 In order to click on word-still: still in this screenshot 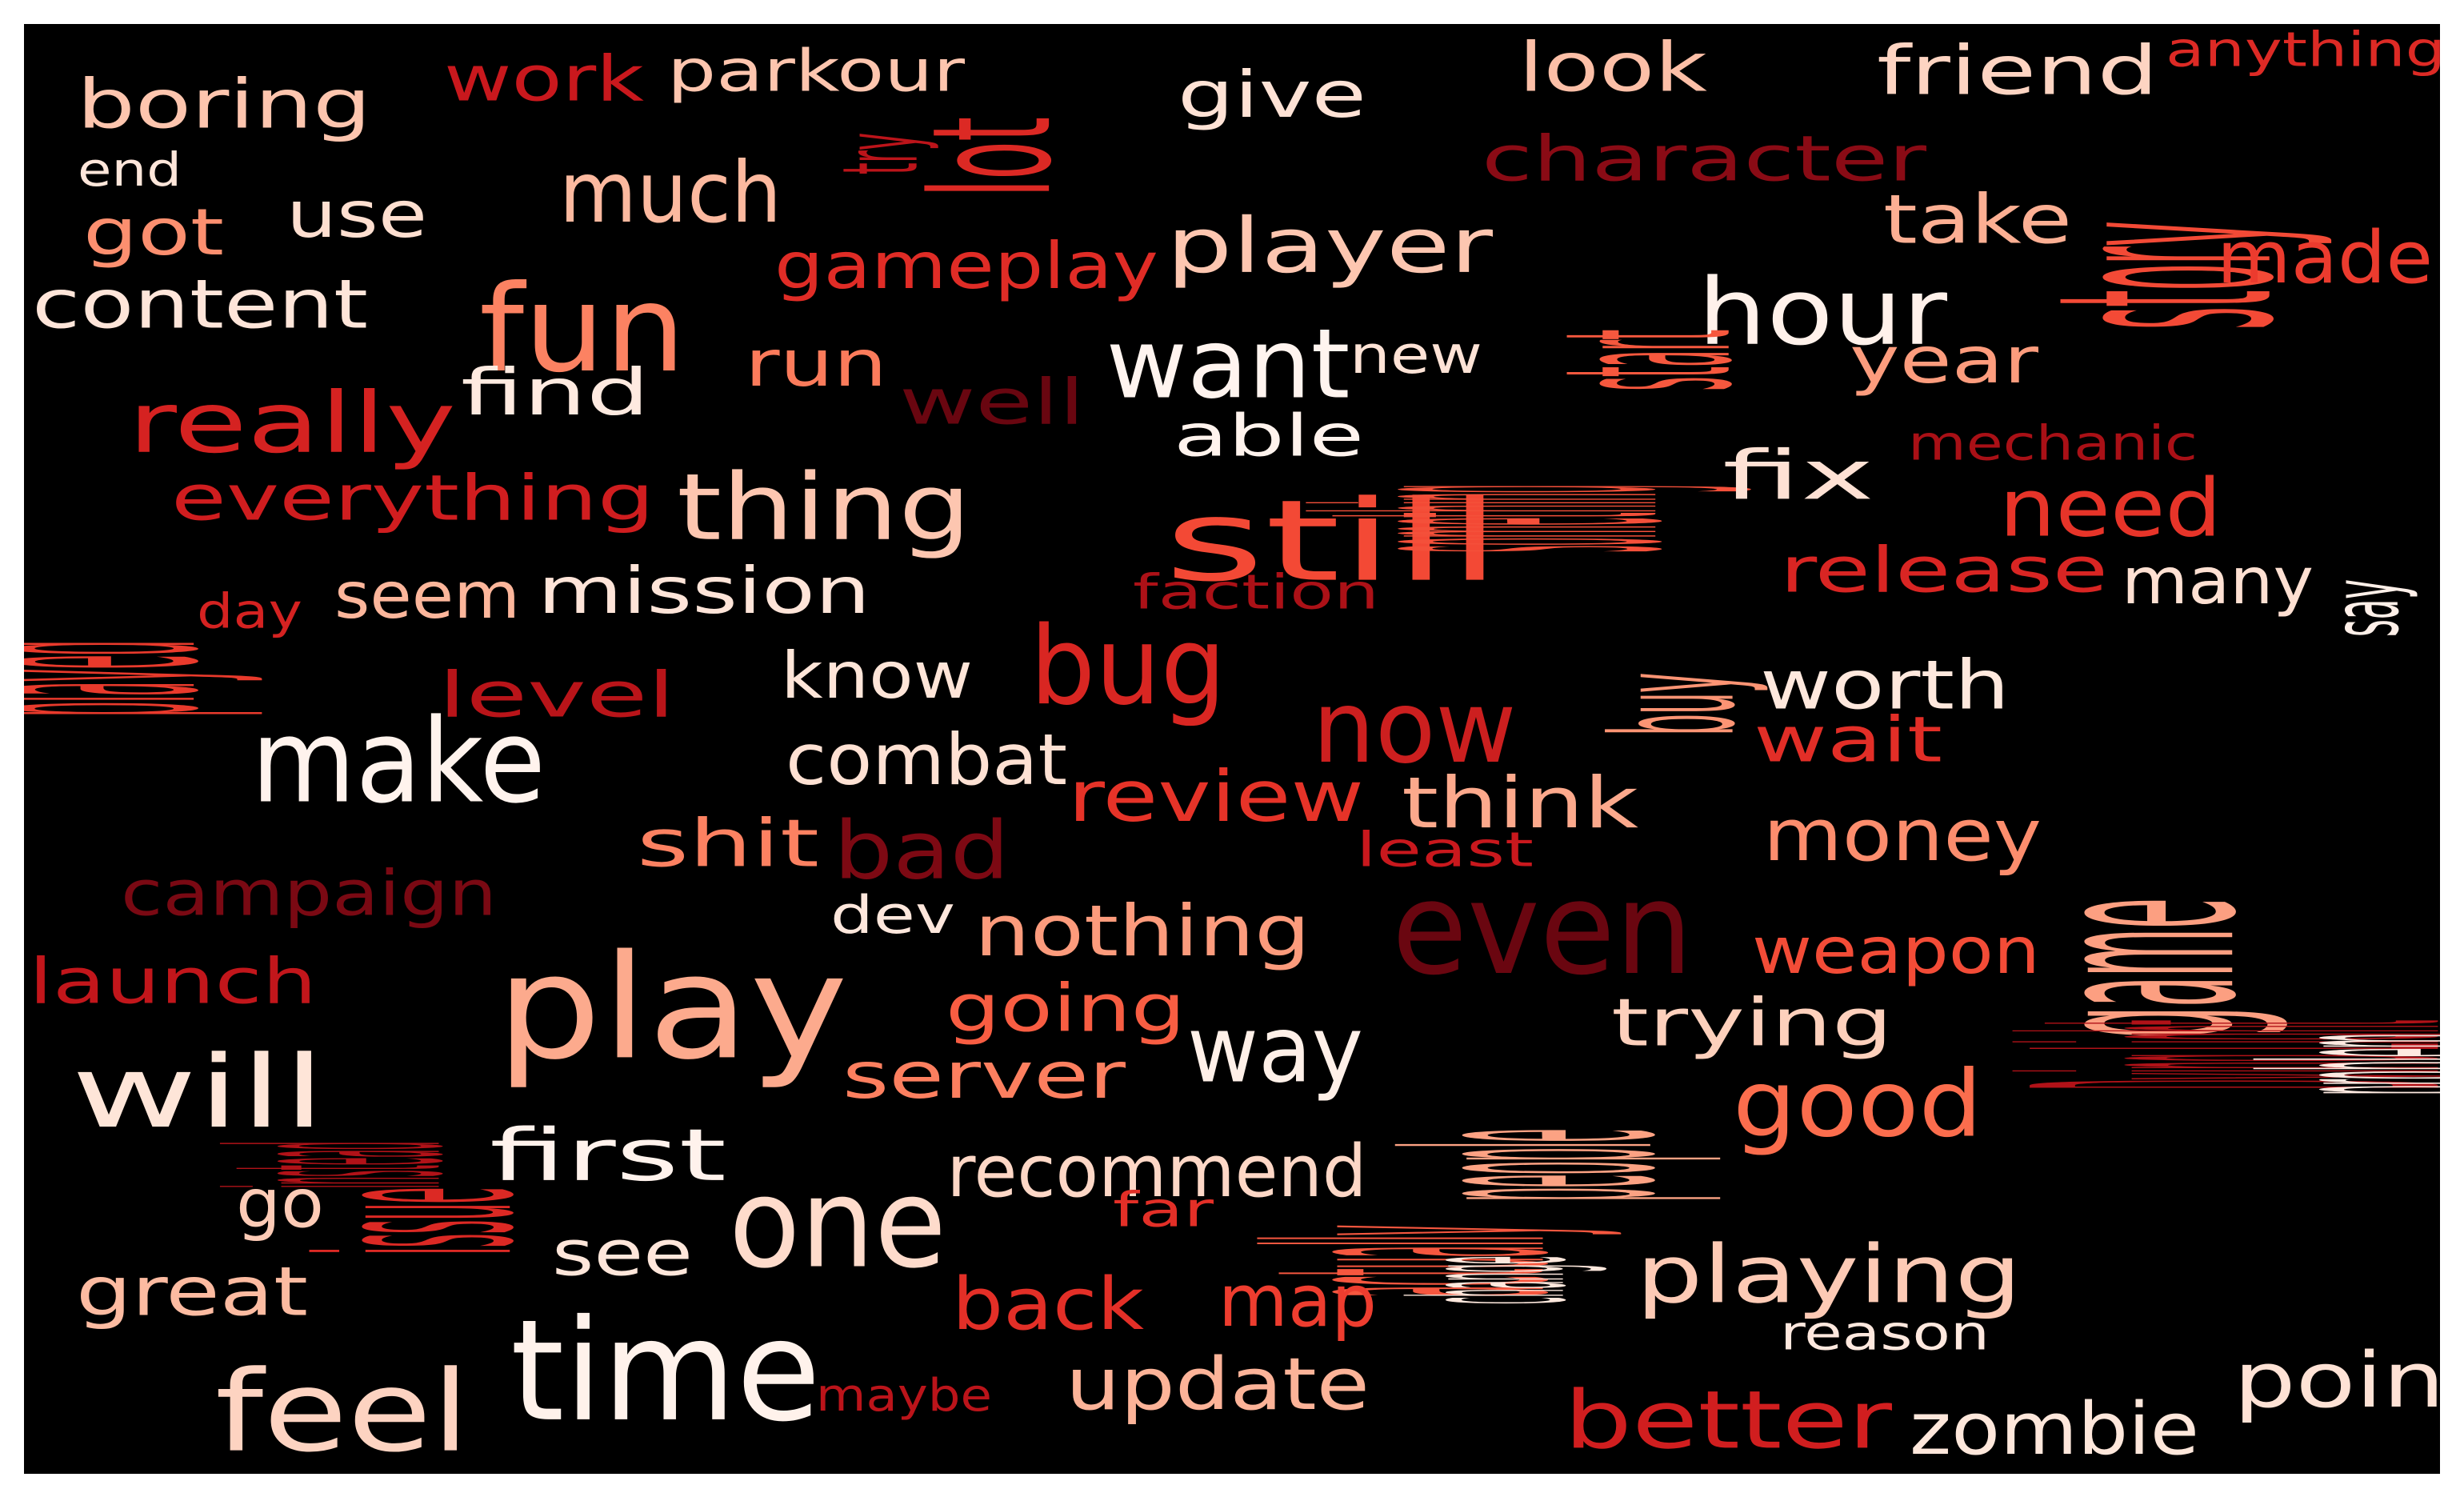, I will do `click(1333, 542)`.